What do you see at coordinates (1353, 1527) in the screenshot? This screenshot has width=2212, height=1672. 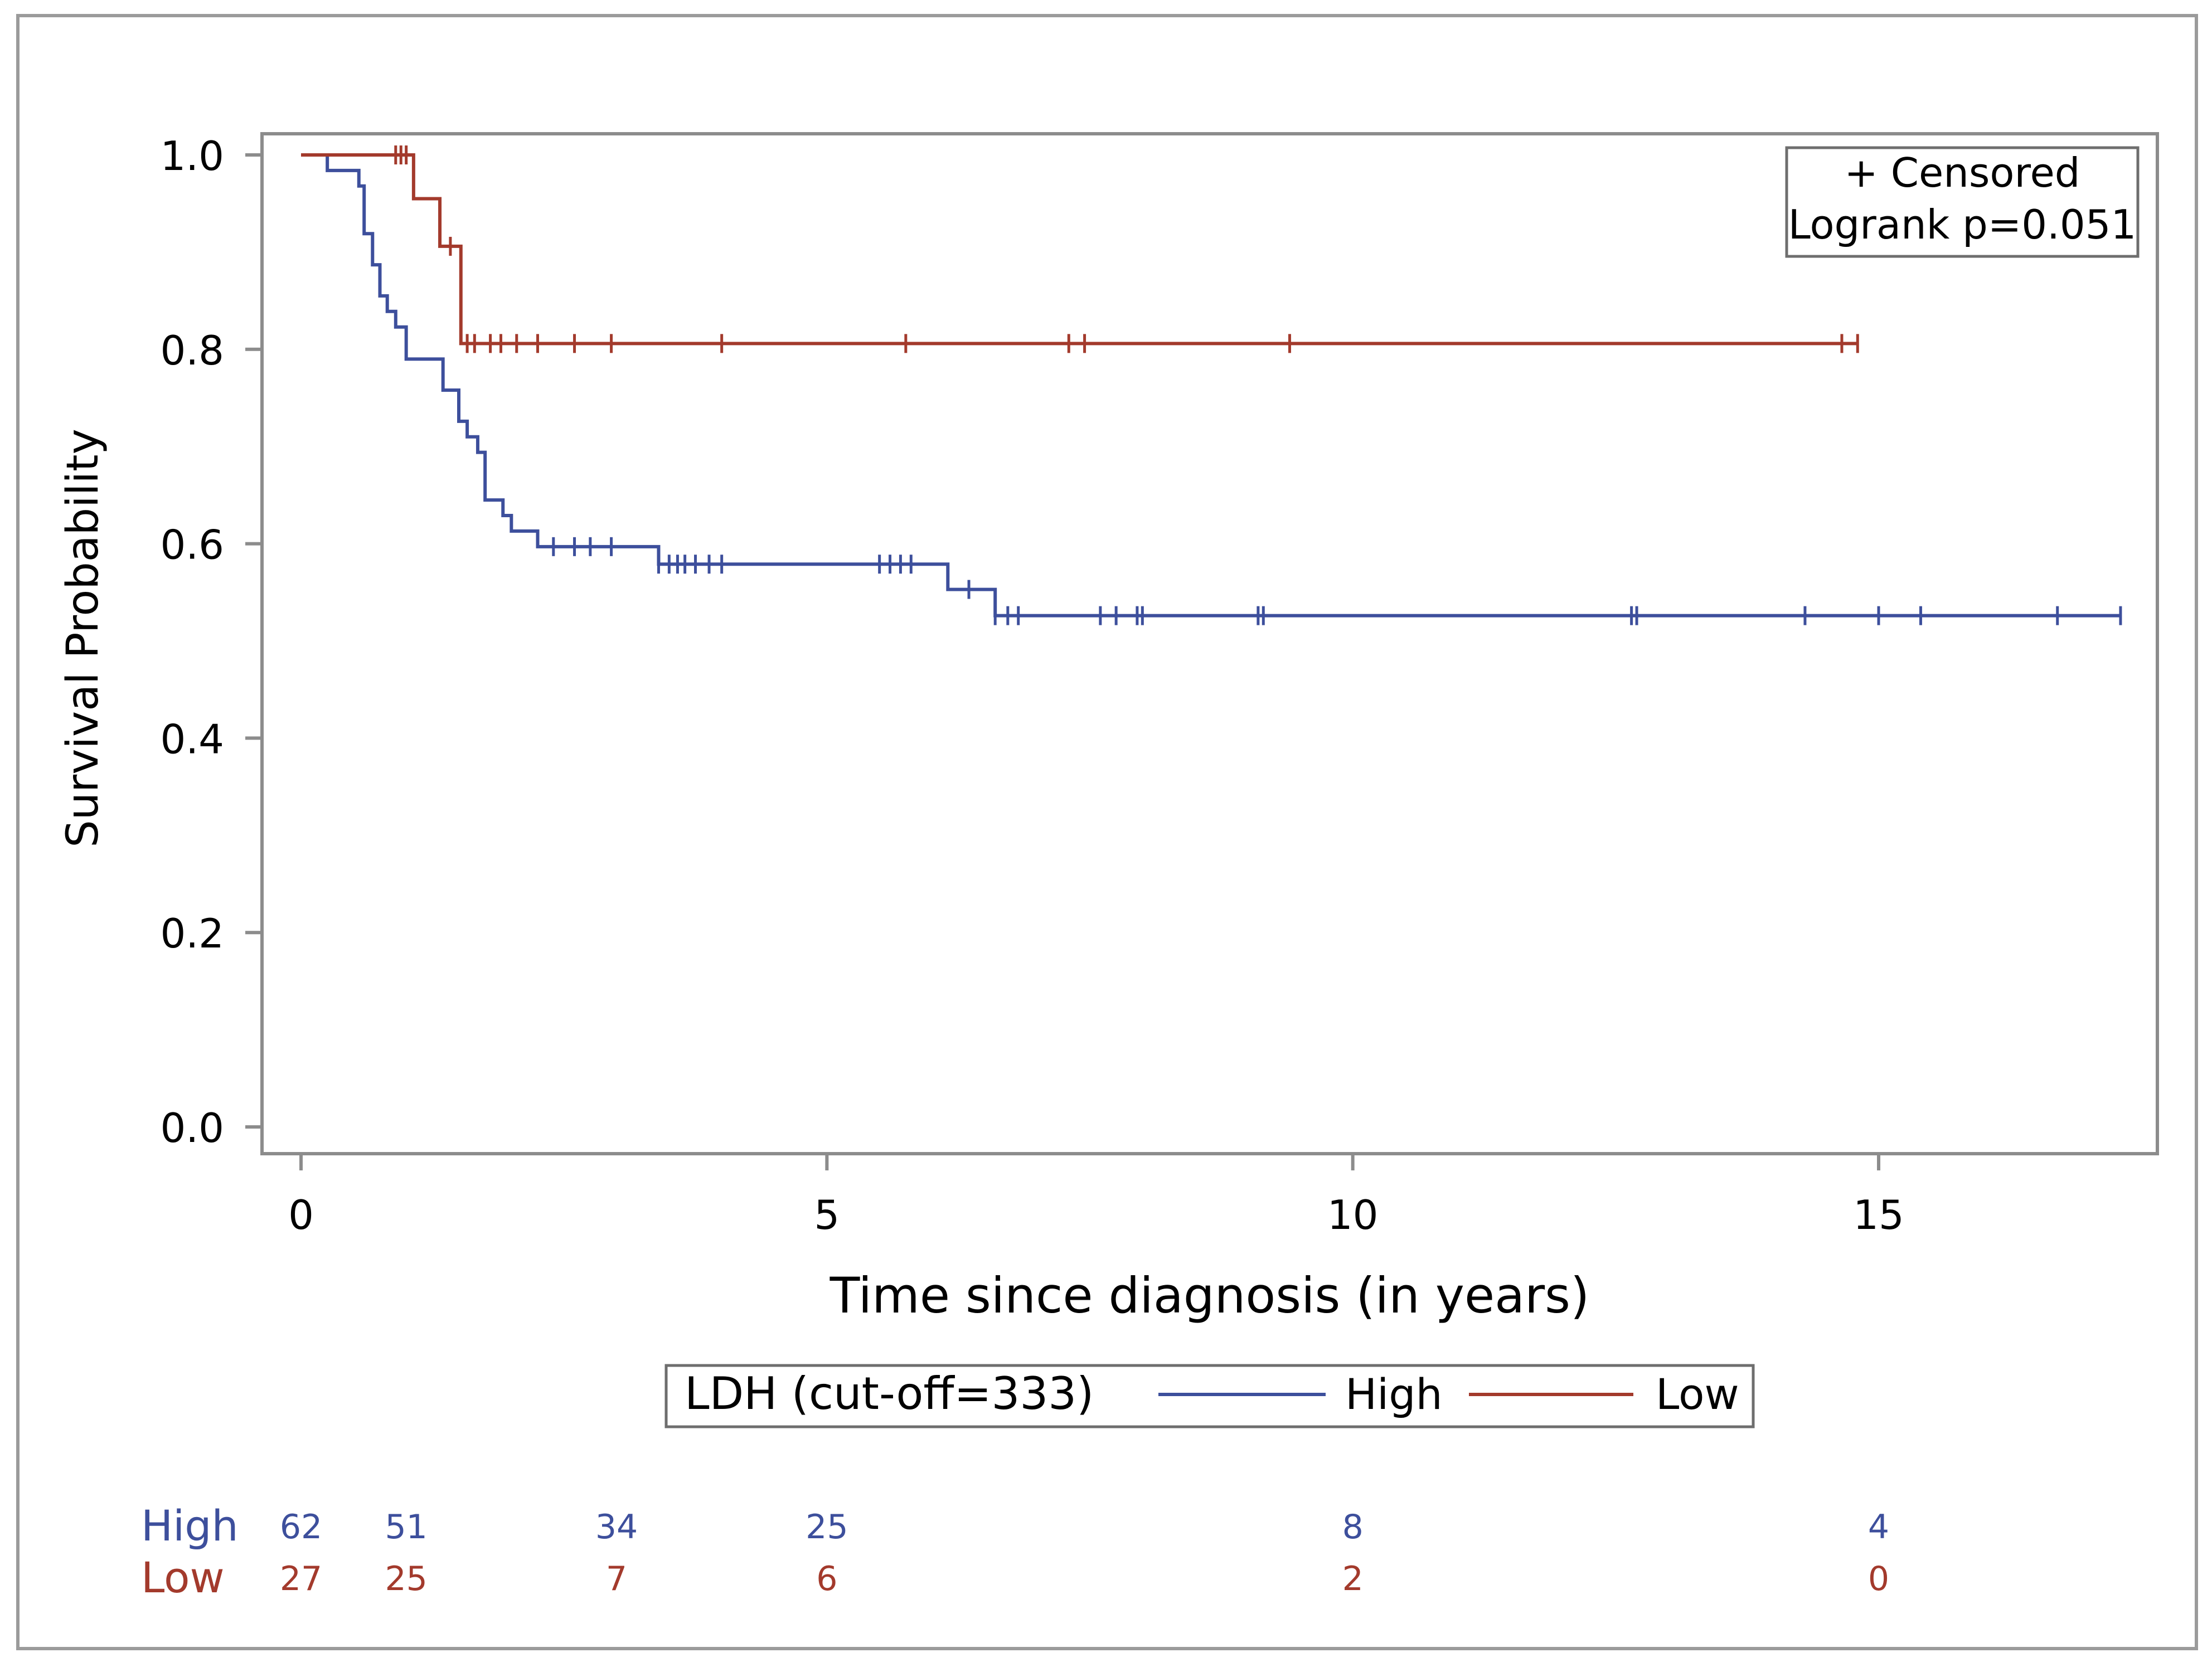 I see `risk-count: 8` at bounding box center [1353, 1527].